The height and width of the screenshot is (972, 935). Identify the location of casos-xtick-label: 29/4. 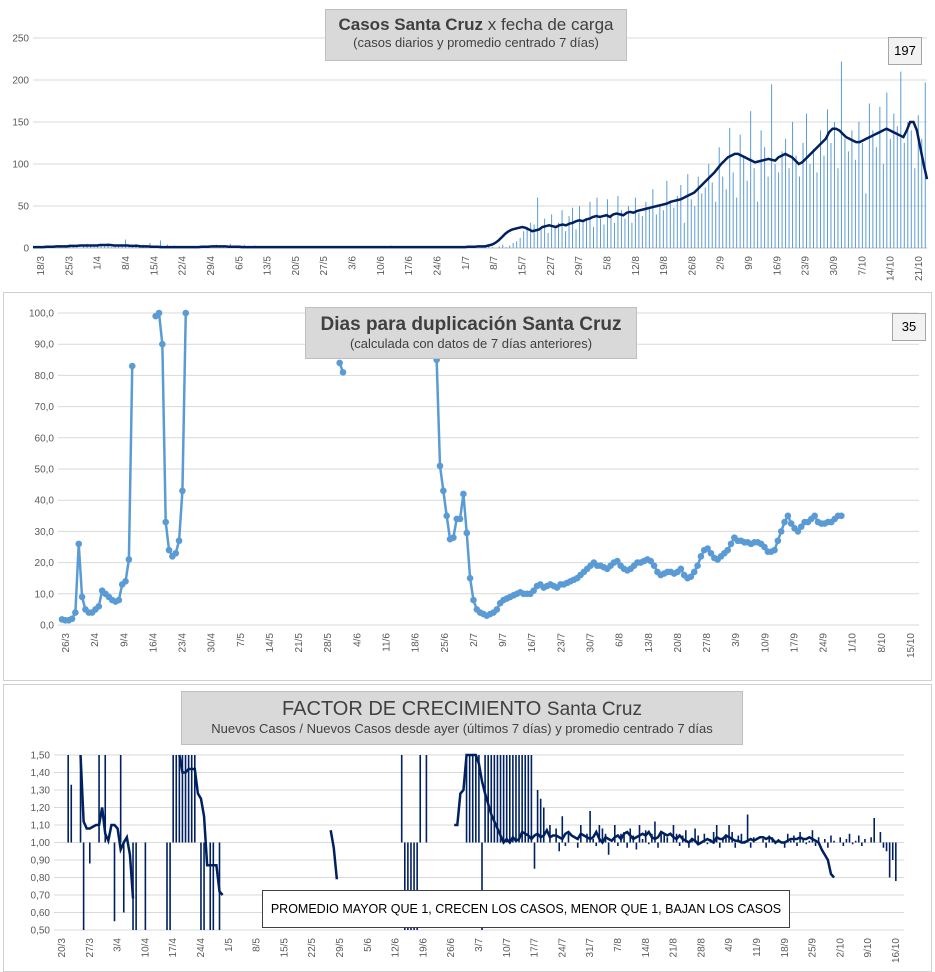
(211, 266).